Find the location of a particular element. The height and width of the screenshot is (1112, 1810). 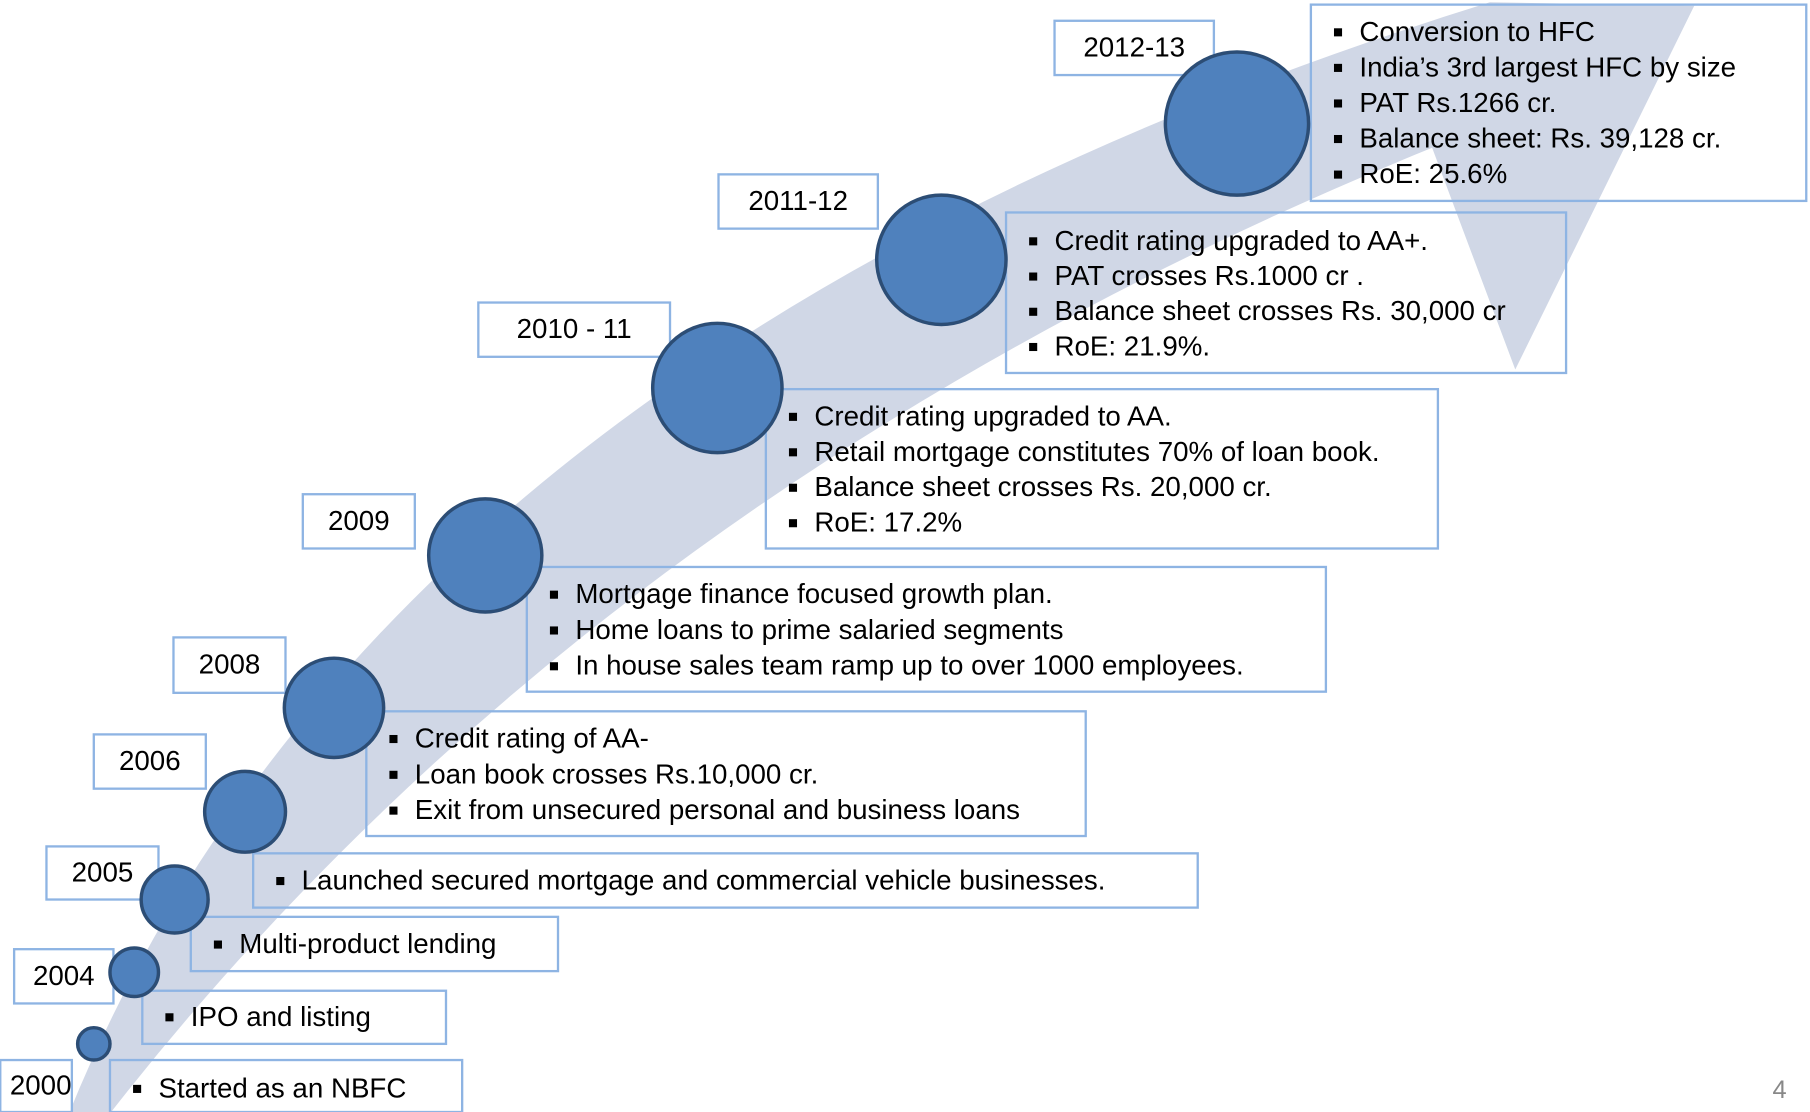

year-label: 2000 is located at coordinates (41, 1084).